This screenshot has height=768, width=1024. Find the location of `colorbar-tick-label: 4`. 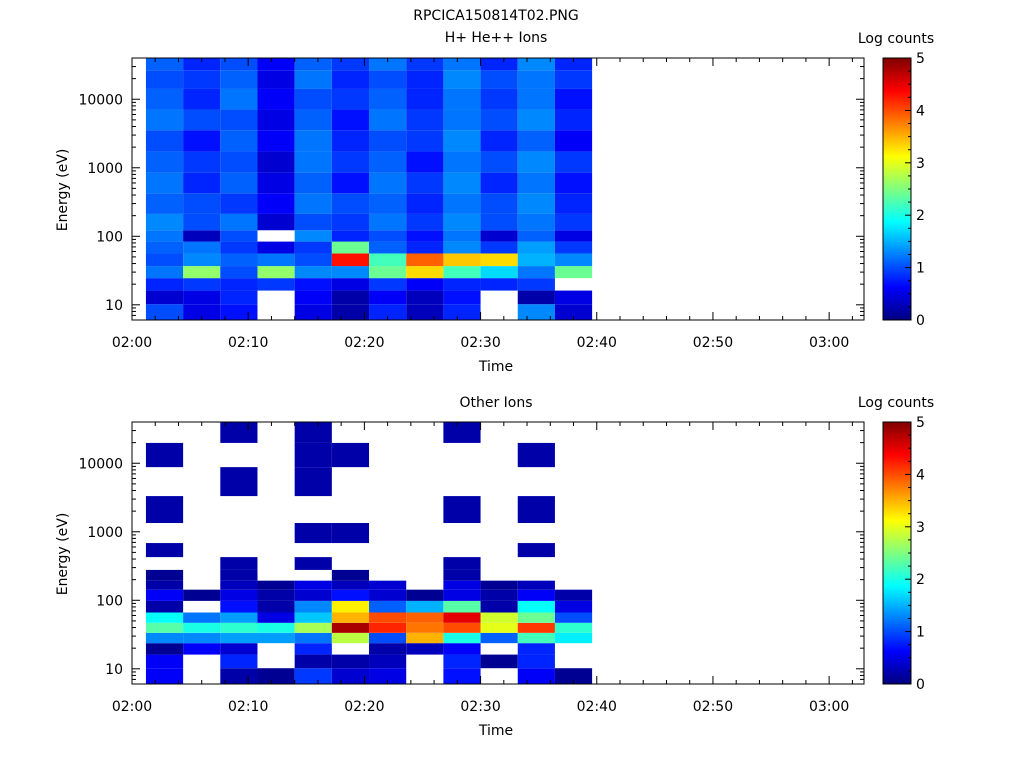

colorbar-tick-label: 4 is located at coordinates (920, 475).